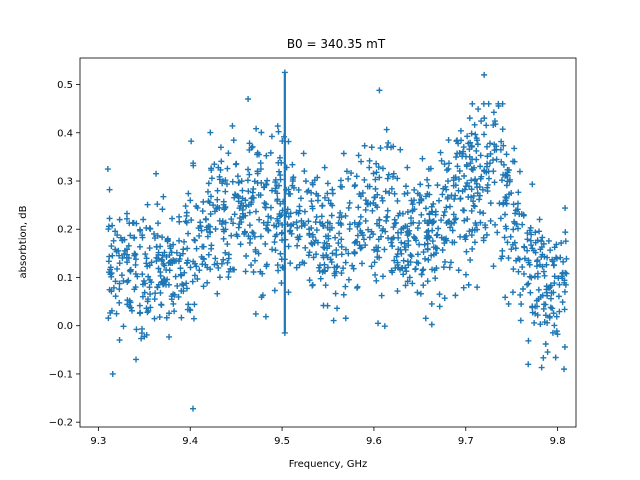 This screenshot has height=480, width=640. What do you see at coordinates (98, 441) in the screenshot?
I see `x-tick-label: 9.3` at bounding box center [98, 441].